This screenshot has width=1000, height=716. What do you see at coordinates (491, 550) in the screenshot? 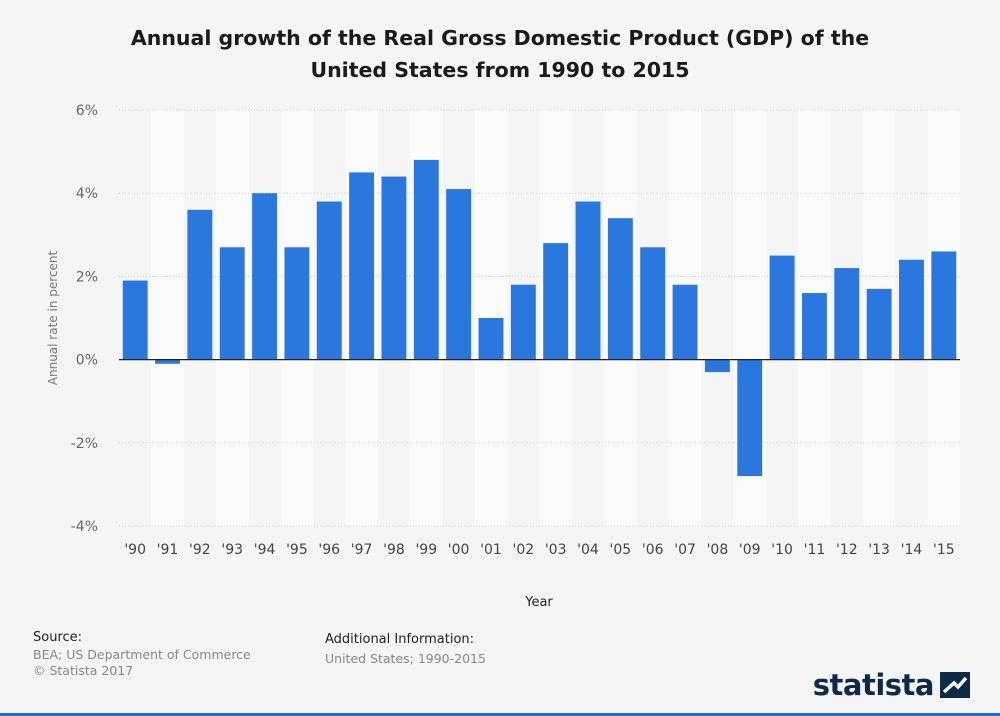
I see `x-tick-label: '01` at bounding box center [491, 550].